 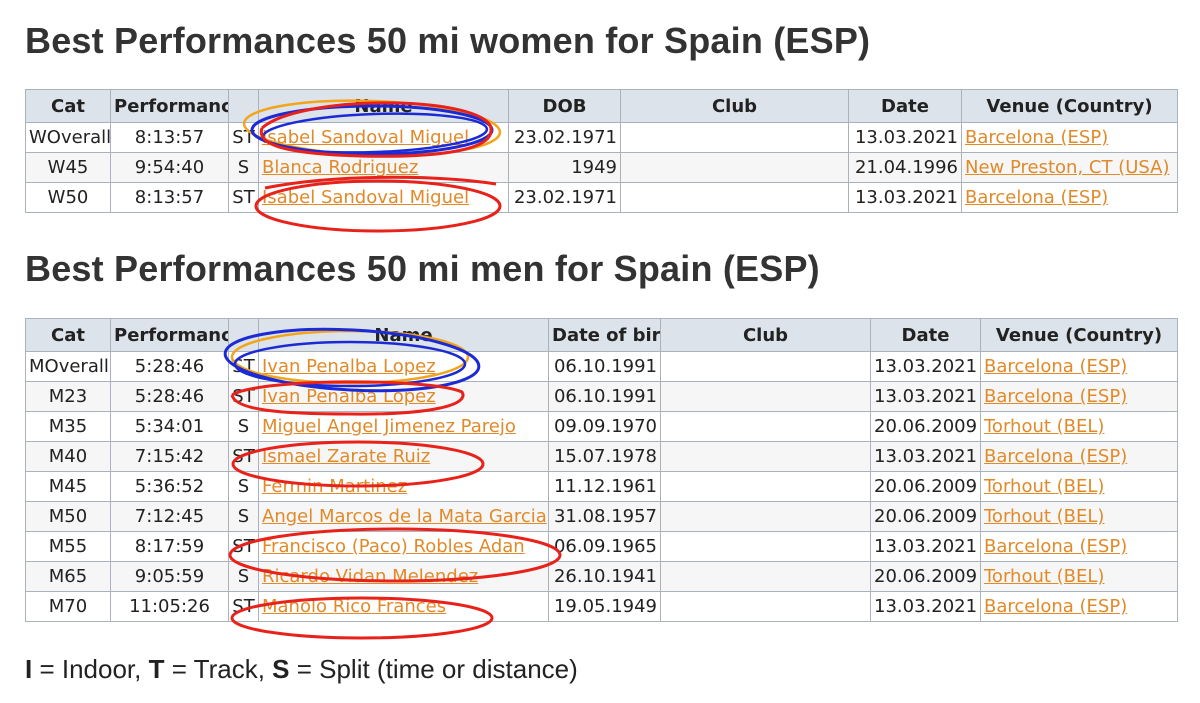 What do you see at coordinates (393, 546) in the screenshot?
I see `athlete-link: Francisco (Paco) Robles Adan` at bounding box center [393, 546].